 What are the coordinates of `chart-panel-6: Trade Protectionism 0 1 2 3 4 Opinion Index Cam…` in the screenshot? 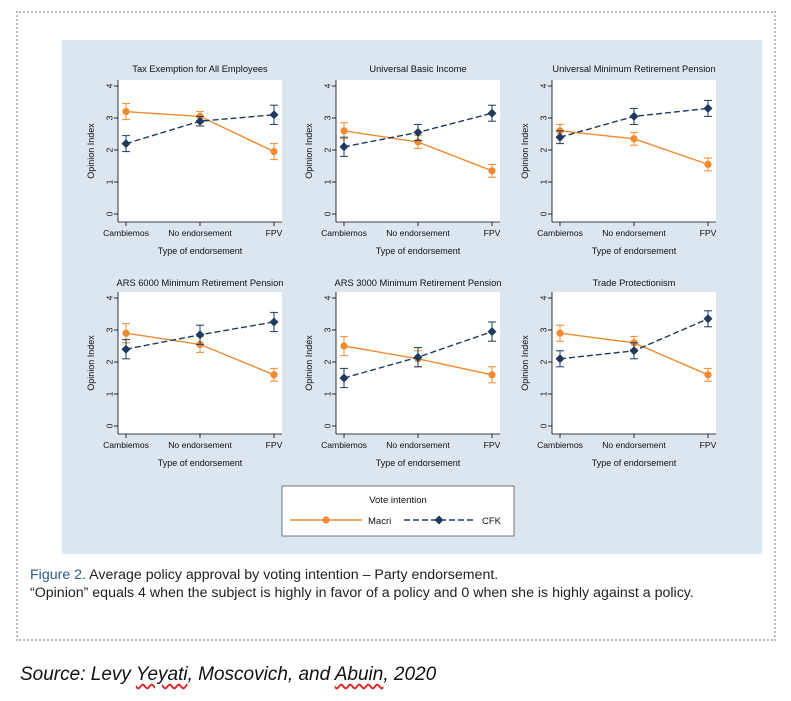 It's located at (618, 373).